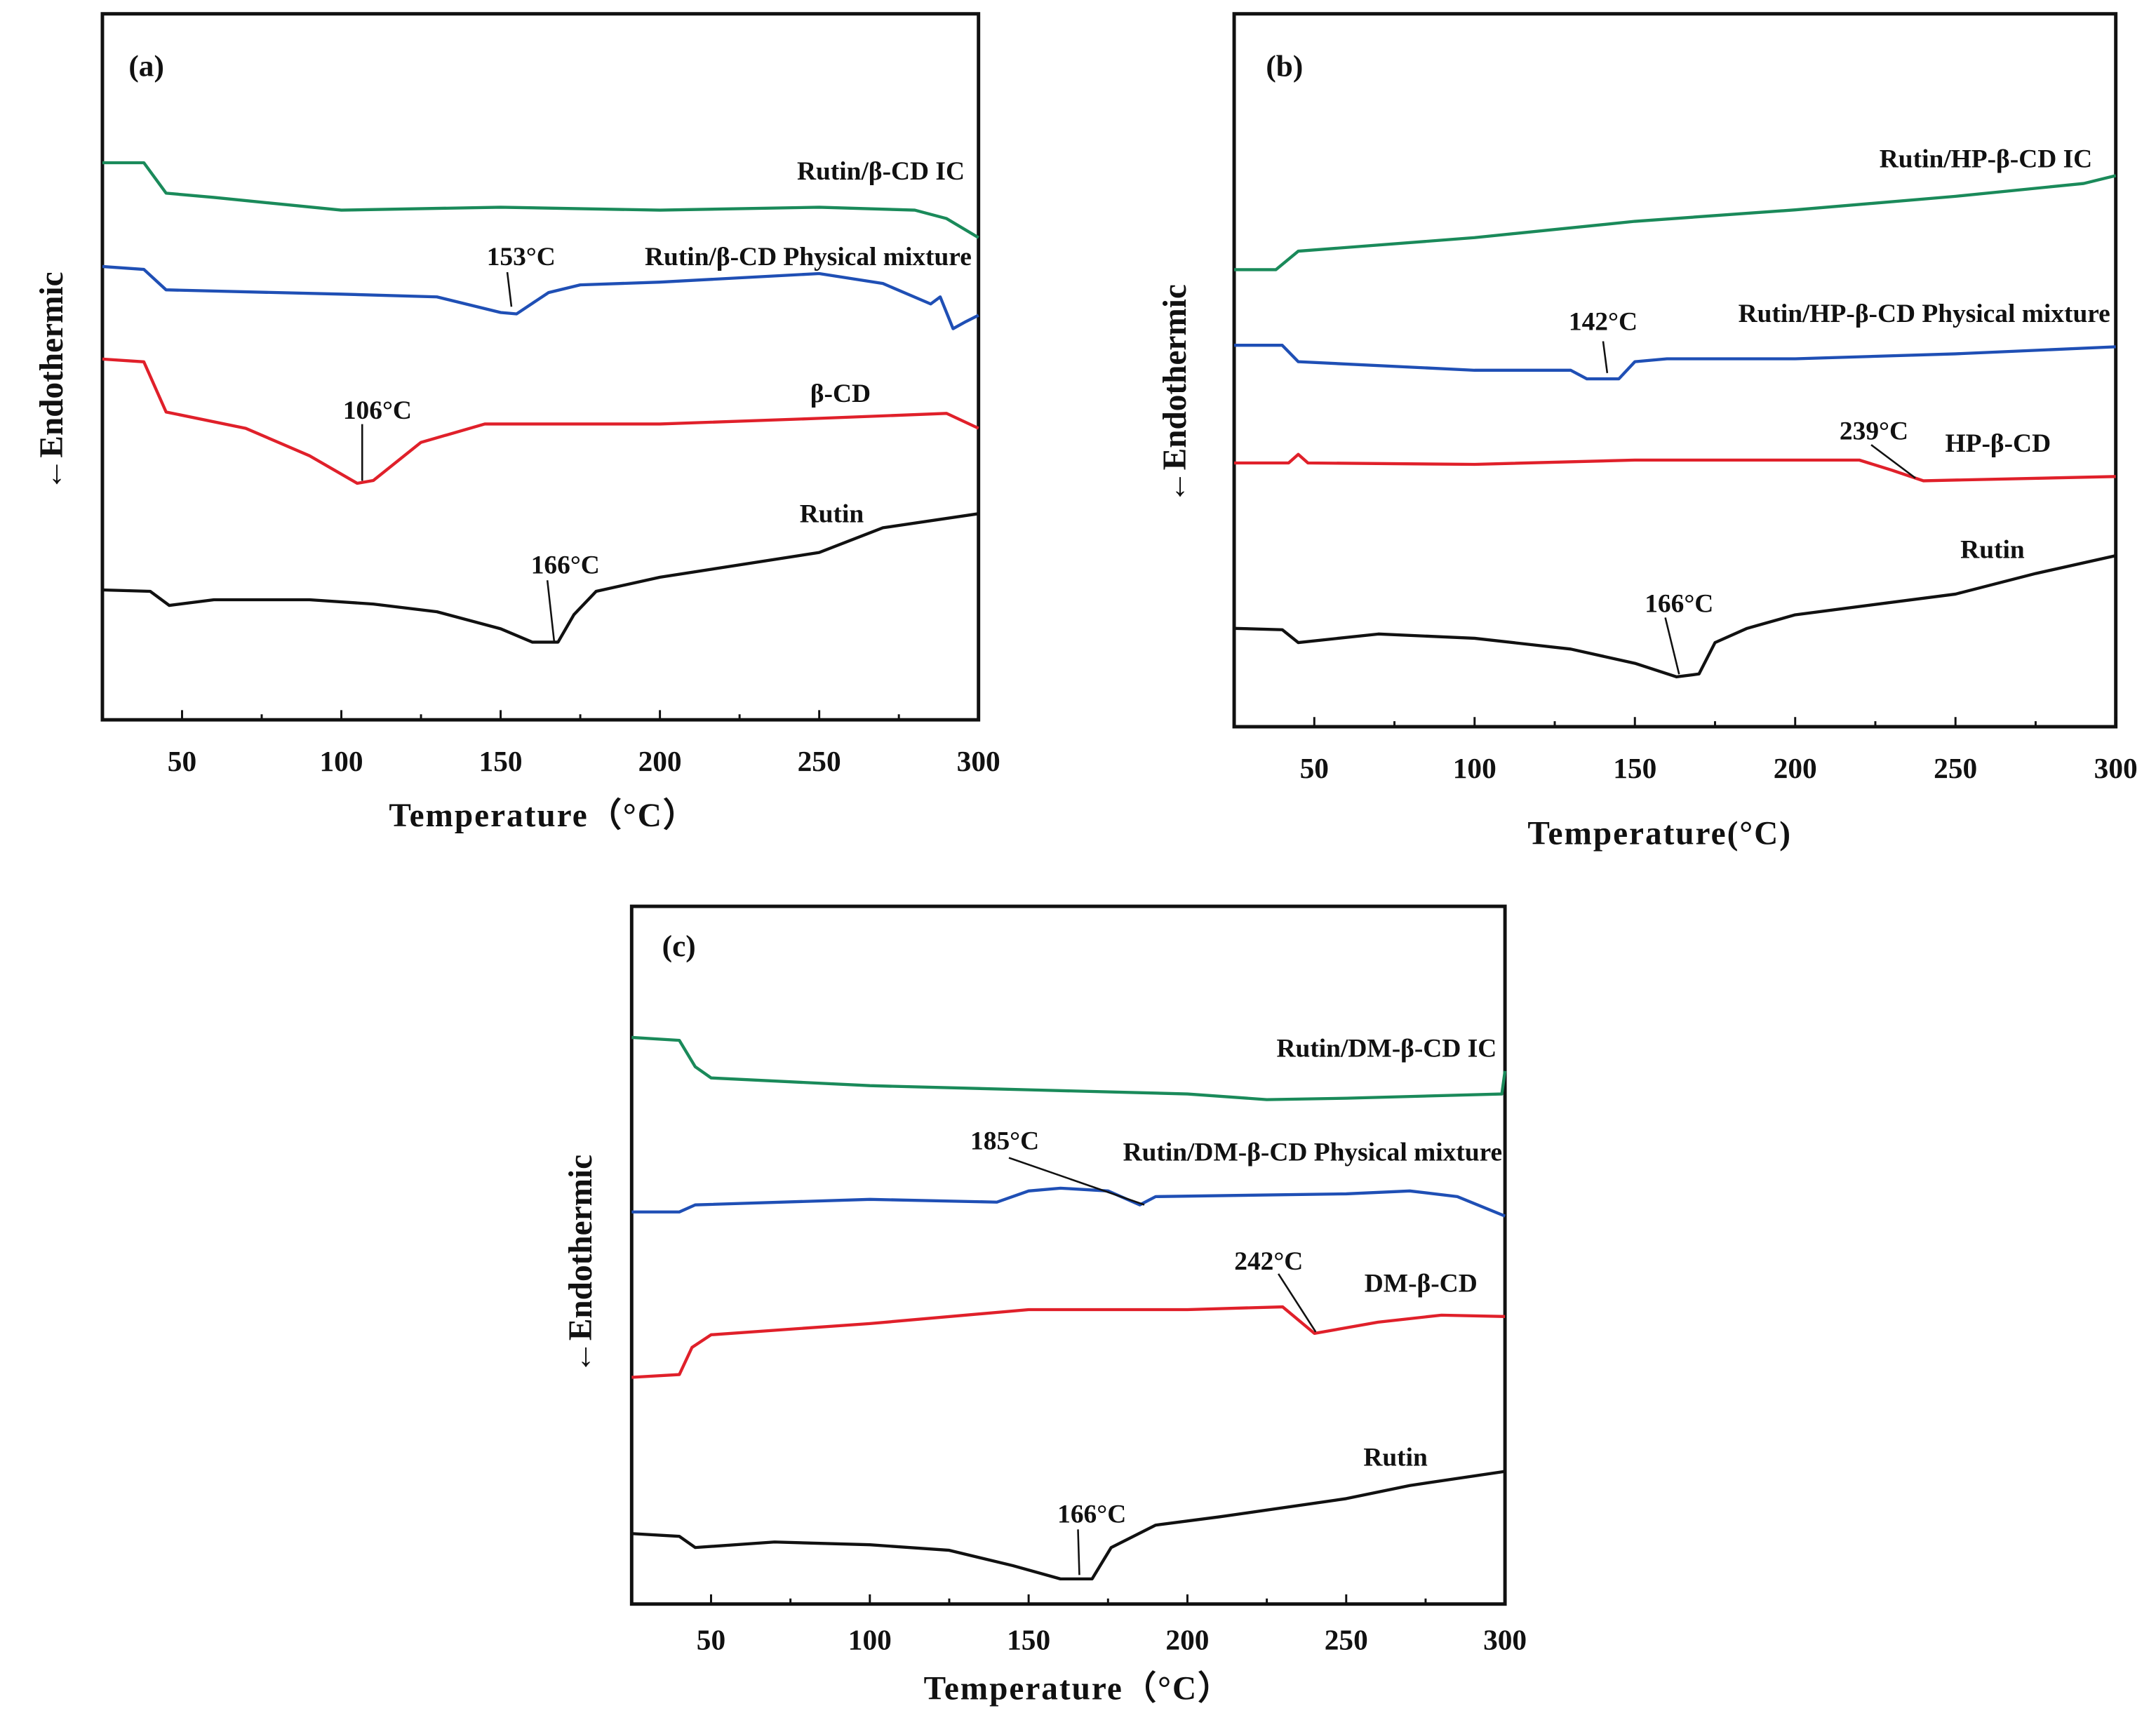 The image size is (2156, 1727). Describe the element at coordinates (521, 257) in the screenshot. I see `peak-annotation: 153°C` at that location.